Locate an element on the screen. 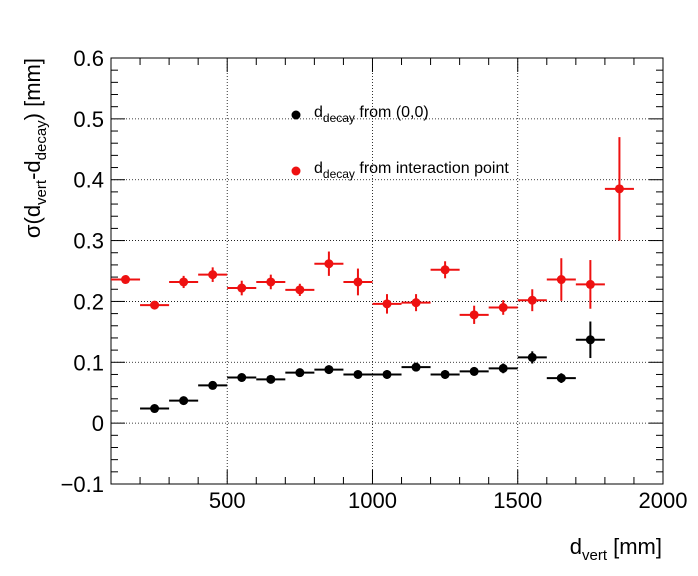 The height and width of the screenshot is (576, 698). y-tick-label: −0.1 is located at coordinates (82, 484).